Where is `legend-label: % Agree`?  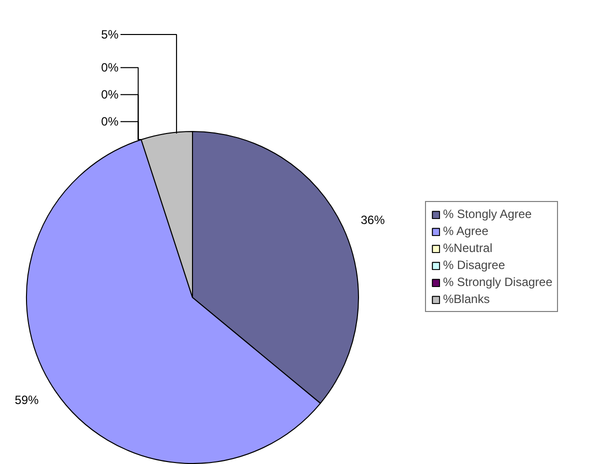 legend-label: % Agree is located at coordinates (465, 231).